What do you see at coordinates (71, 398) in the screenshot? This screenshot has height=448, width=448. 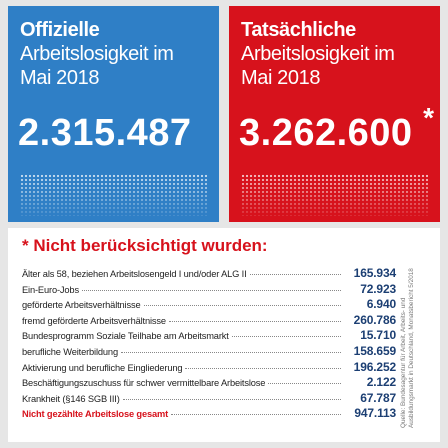 I see `row-label: Krankheit (§146 SGB III)` at bounding box center [71, 398].